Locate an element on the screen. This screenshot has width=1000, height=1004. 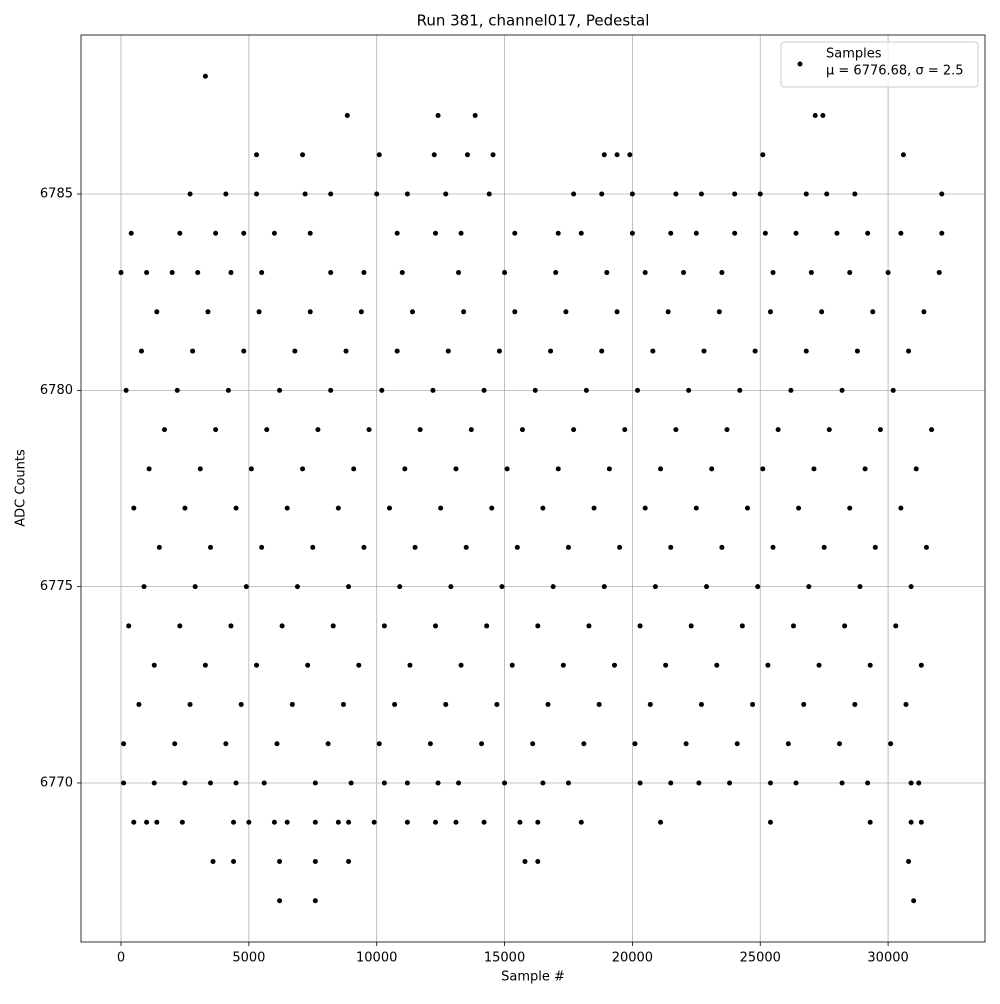
x-tick-label: 0 is located at coordinates (121, 958).